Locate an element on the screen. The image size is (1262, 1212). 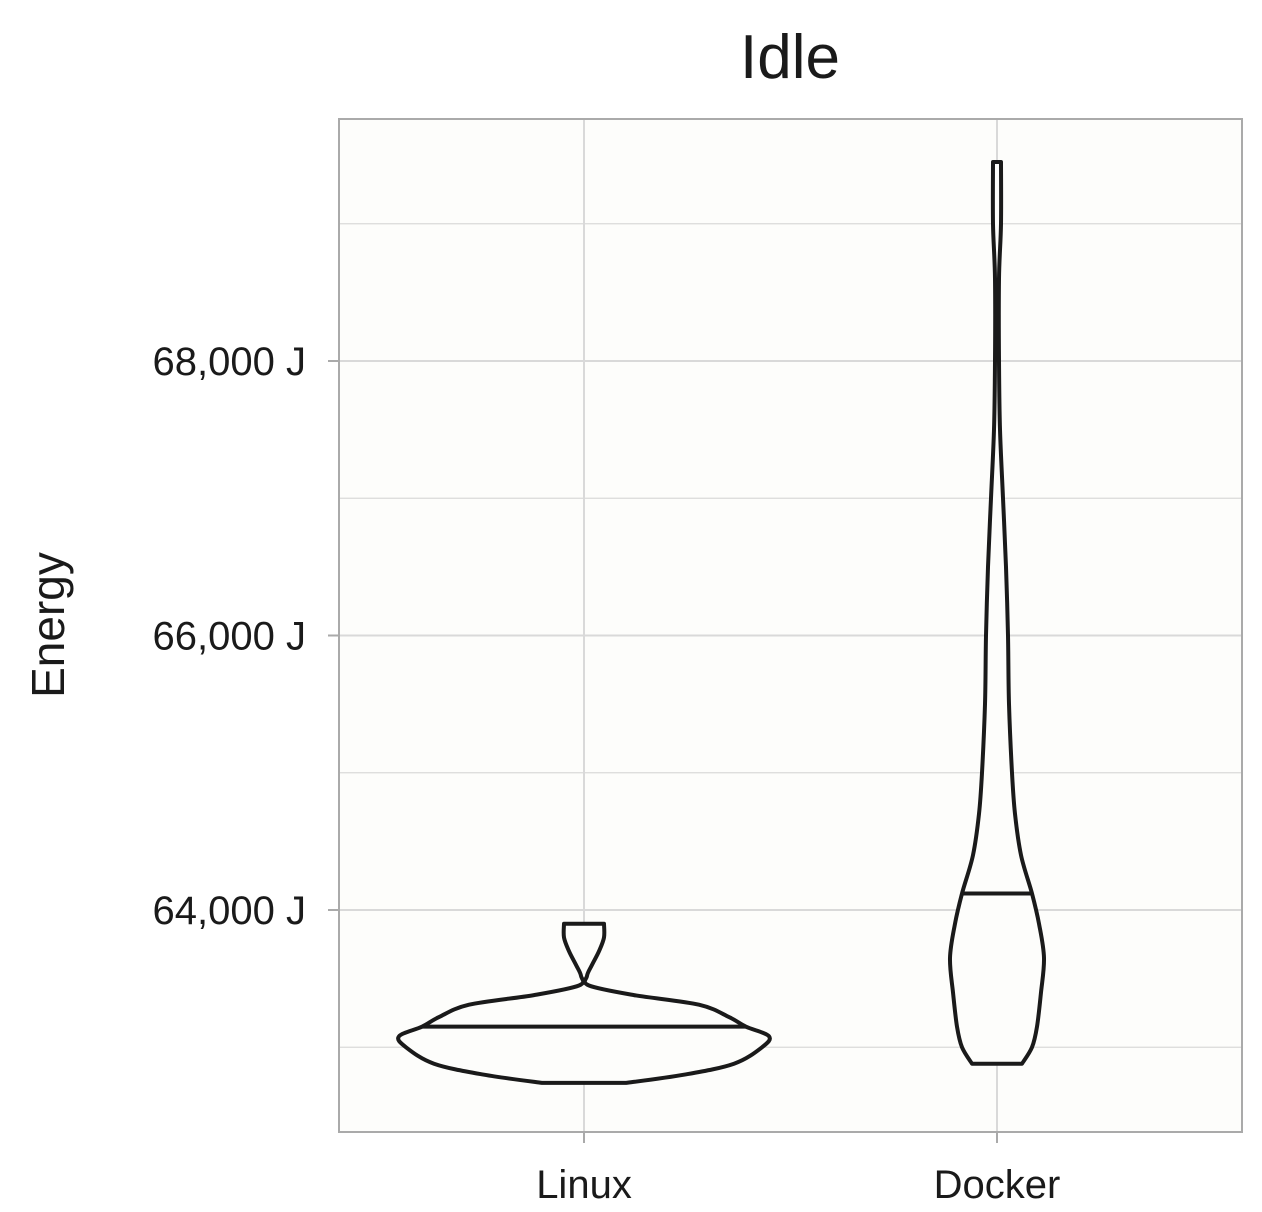
x-tick-label: Docker is located at coordinates (997, 1185).